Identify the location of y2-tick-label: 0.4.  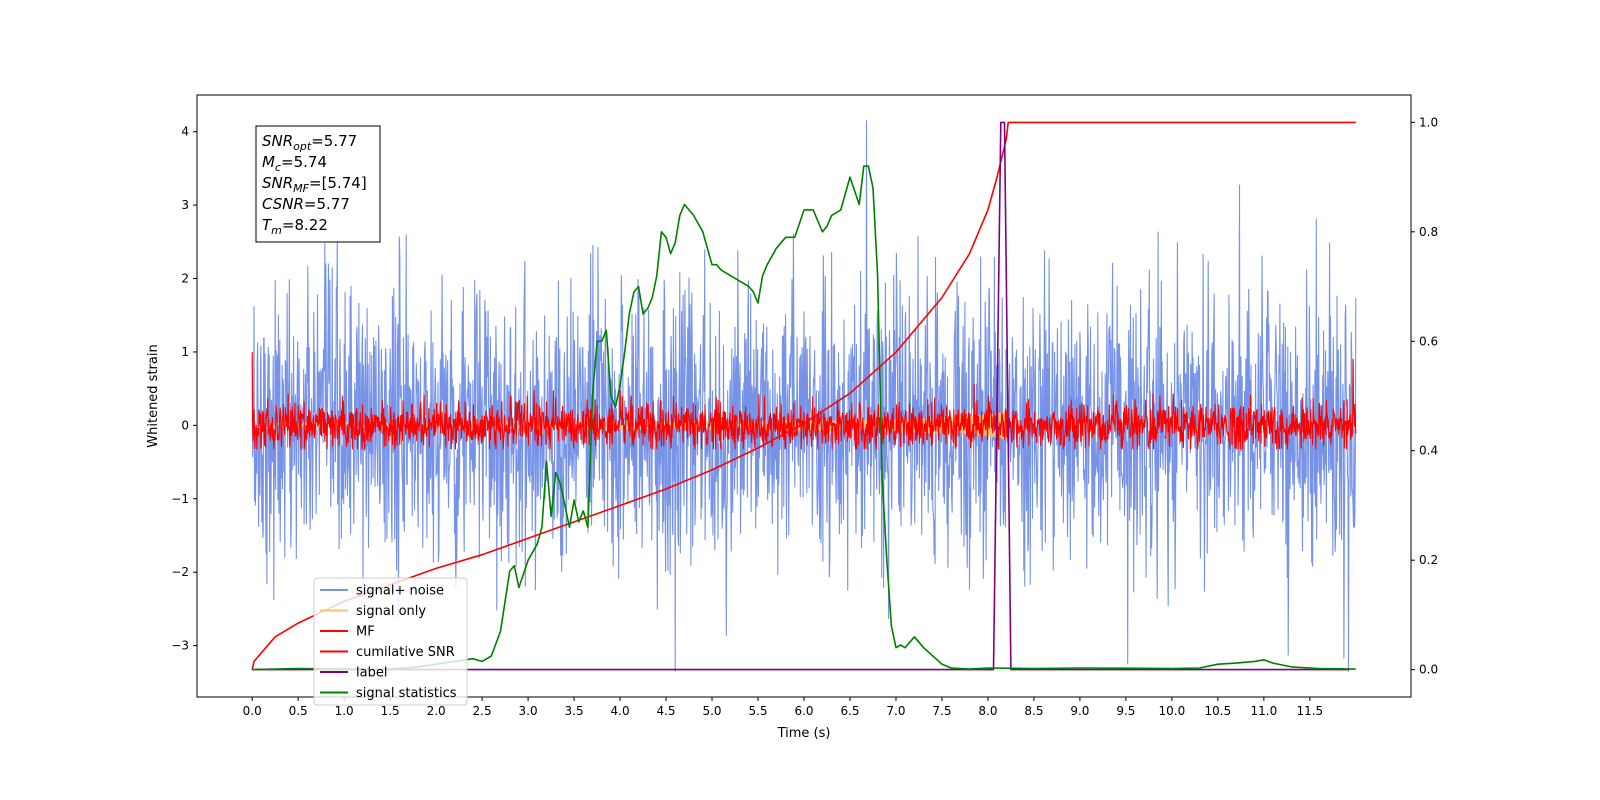
(1428, 451).